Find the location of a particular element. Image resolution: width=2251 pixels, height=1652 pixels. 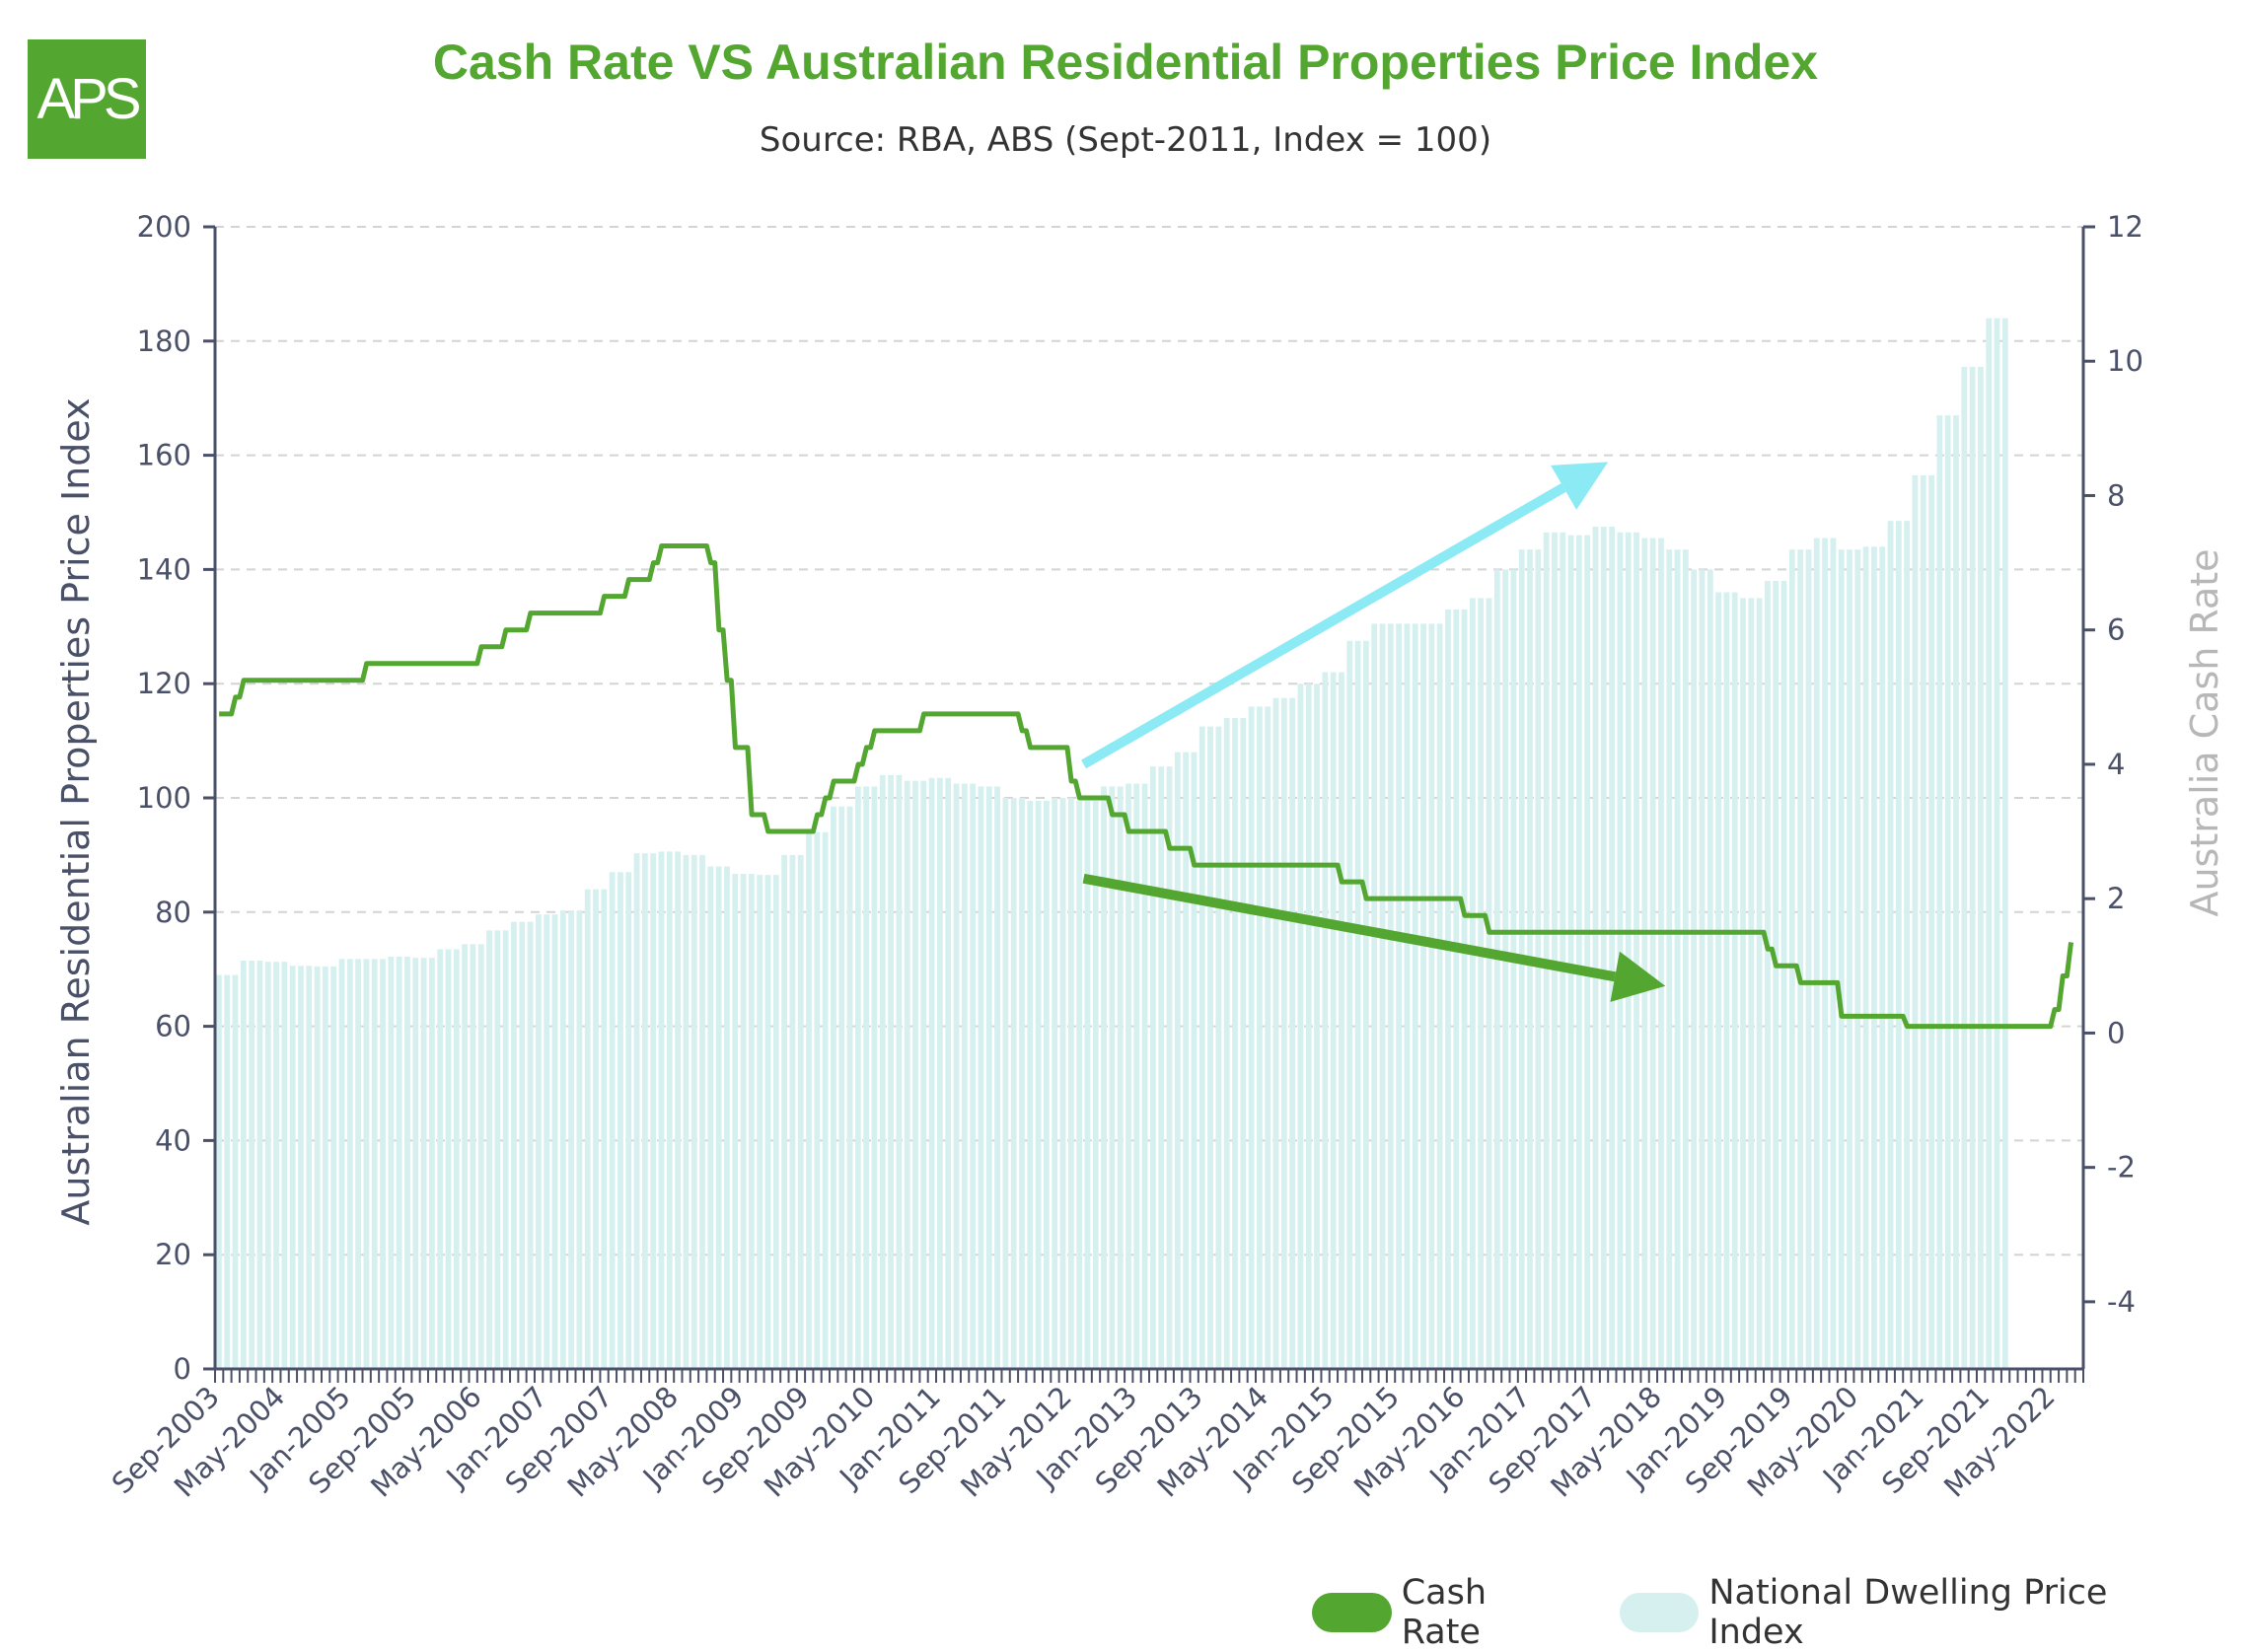

left-tick-label: 80 is located at coordinates (173, 913).